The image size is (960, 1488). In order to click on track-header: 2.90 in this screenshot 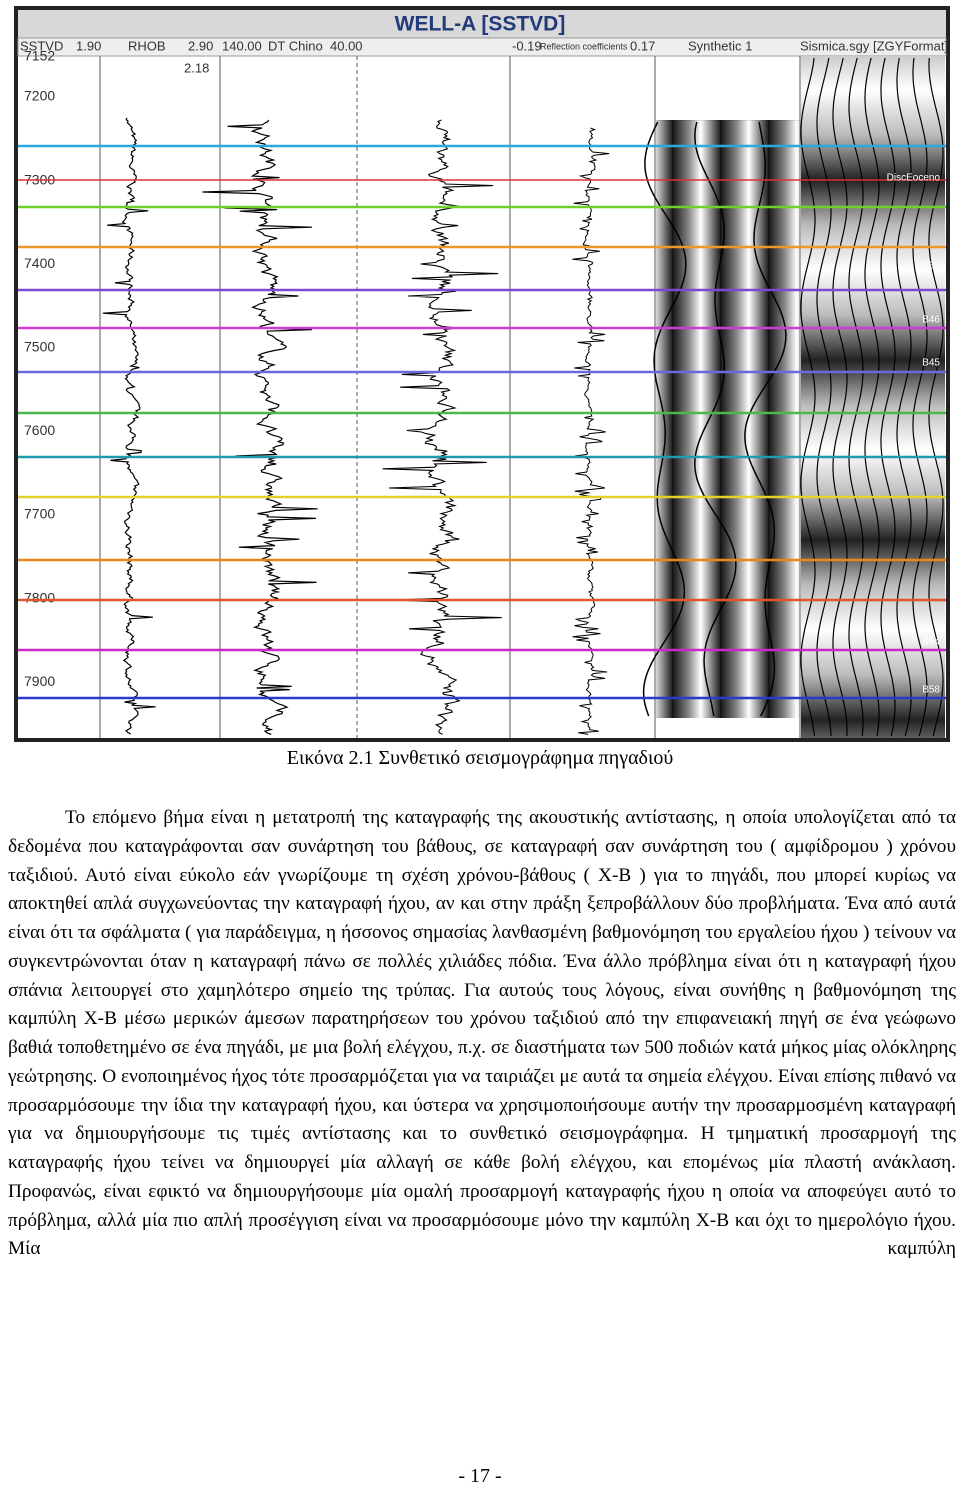, I will do `click(200, 45)`.